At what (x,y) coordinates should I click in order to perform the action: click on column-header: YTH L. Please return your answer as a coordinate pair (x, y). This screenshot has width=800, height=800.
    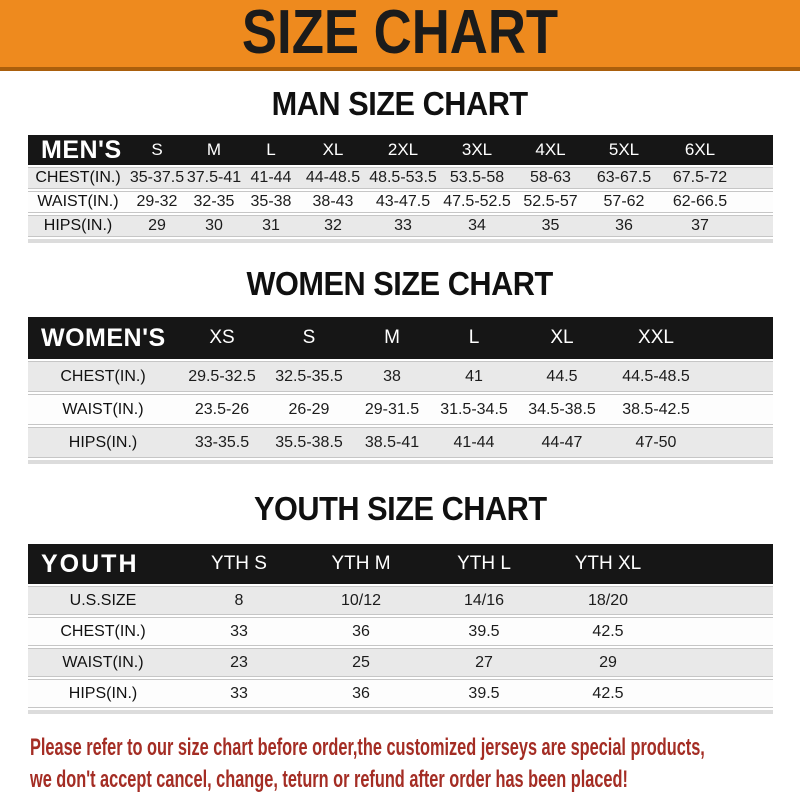
    Looking at the image, I should click on (484, 564).